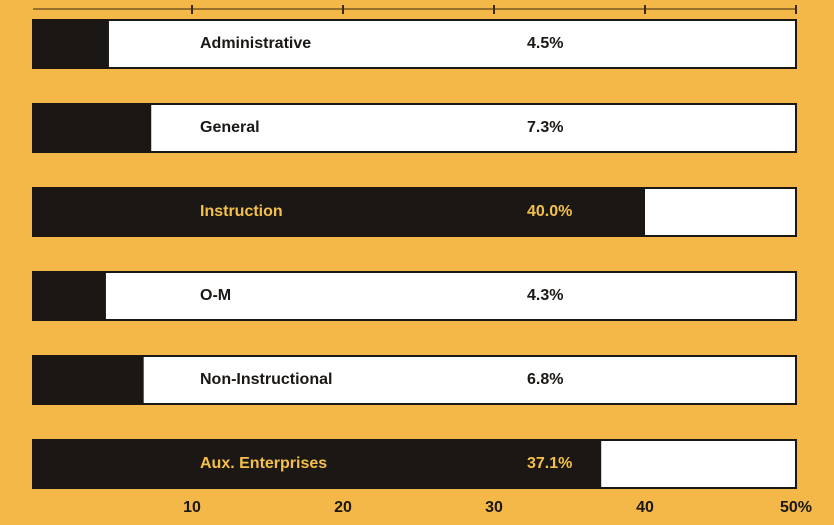 This screenshot has height=525, width=834. What do you see at coordinates (230, 127) in the screenshot?
I see `category-label: General` at bounding box center [230, 127].